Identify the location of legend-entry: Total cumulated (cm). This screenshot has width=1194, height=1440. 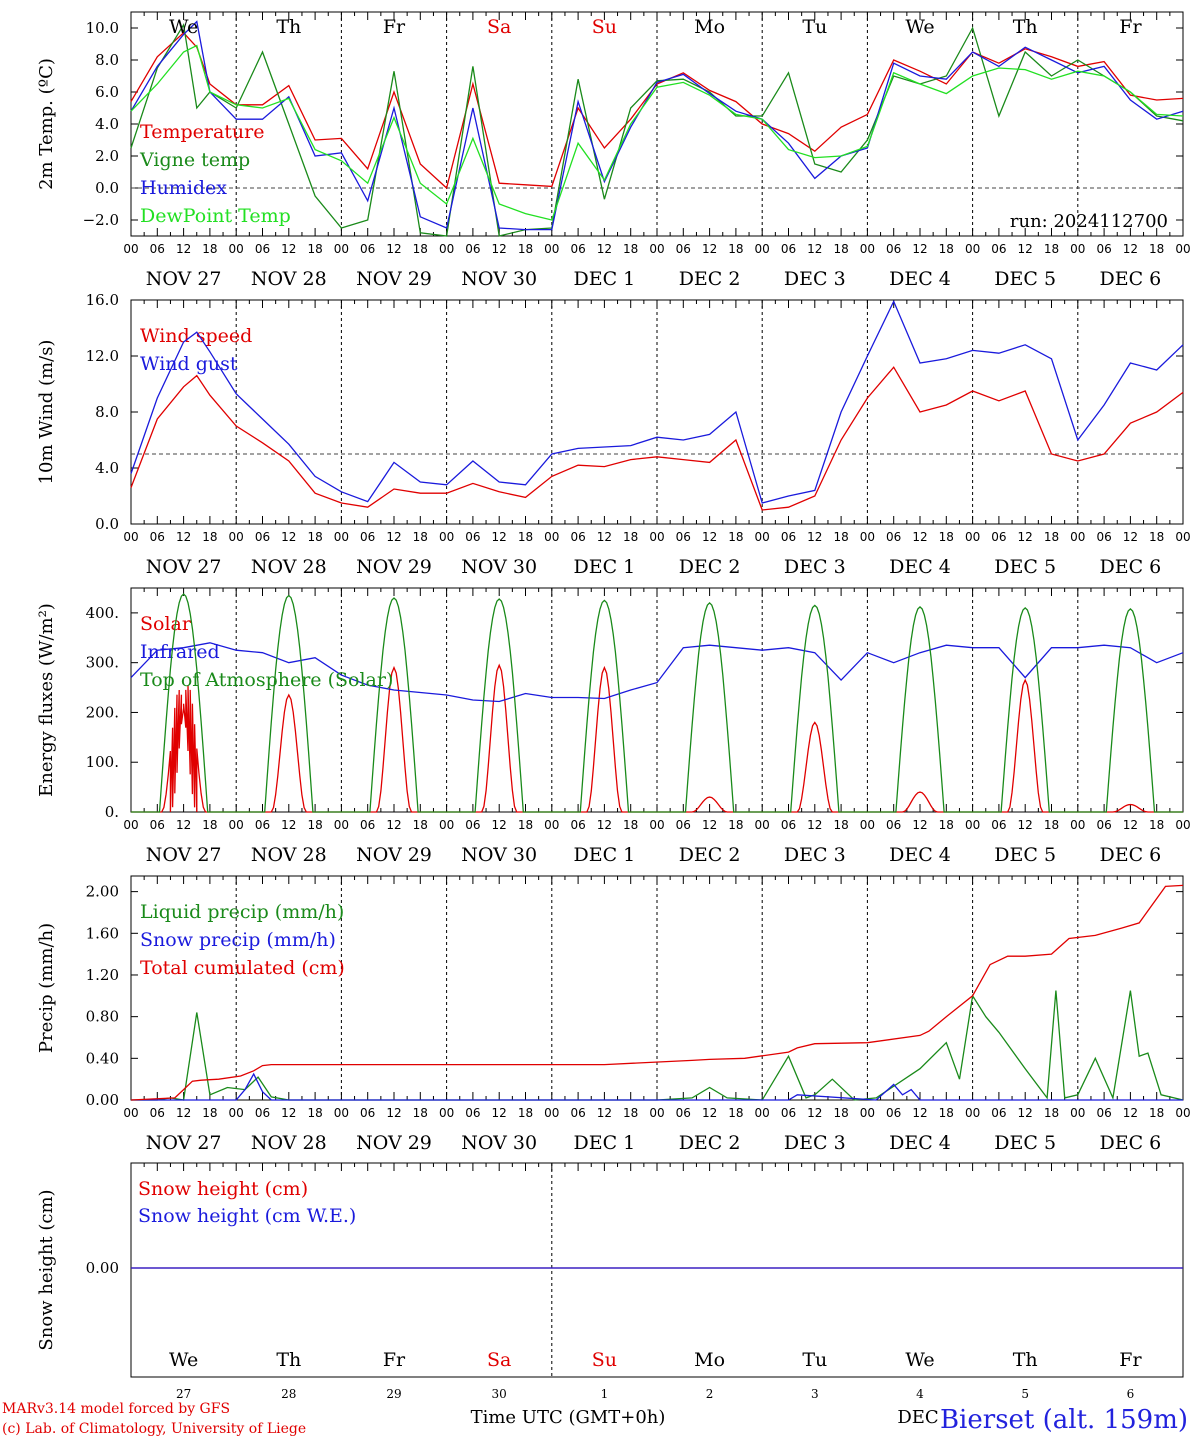
(242, 968).